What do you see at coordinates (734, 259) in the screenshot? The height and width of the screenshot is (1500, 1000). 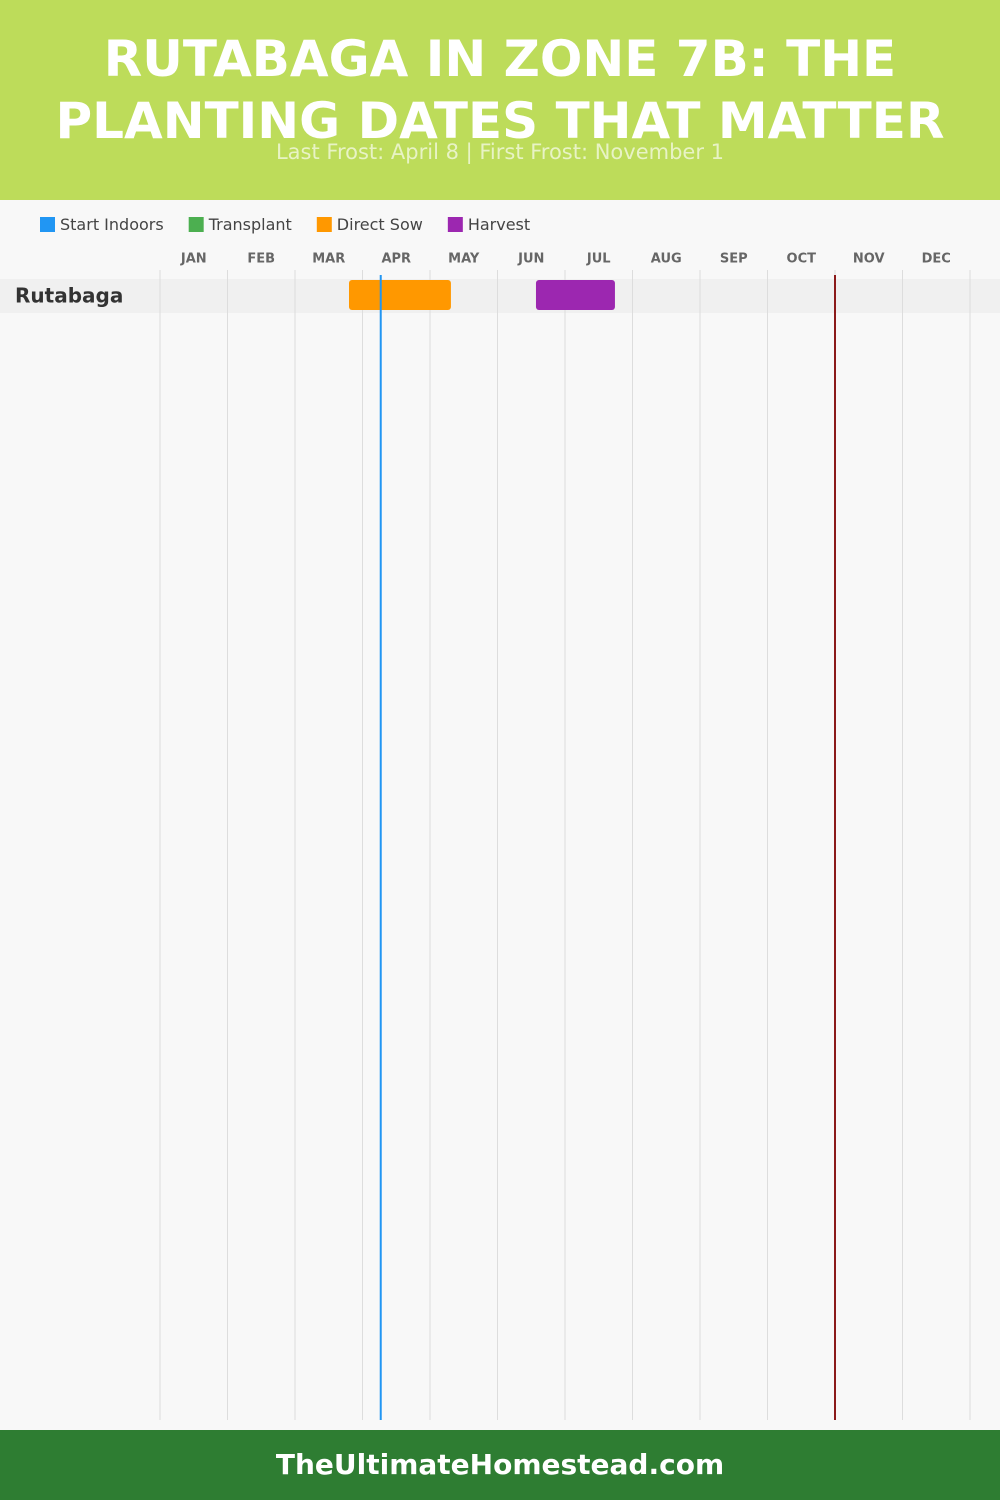 I see `x-tick-label: SEP` at bounding box center [734, 259].